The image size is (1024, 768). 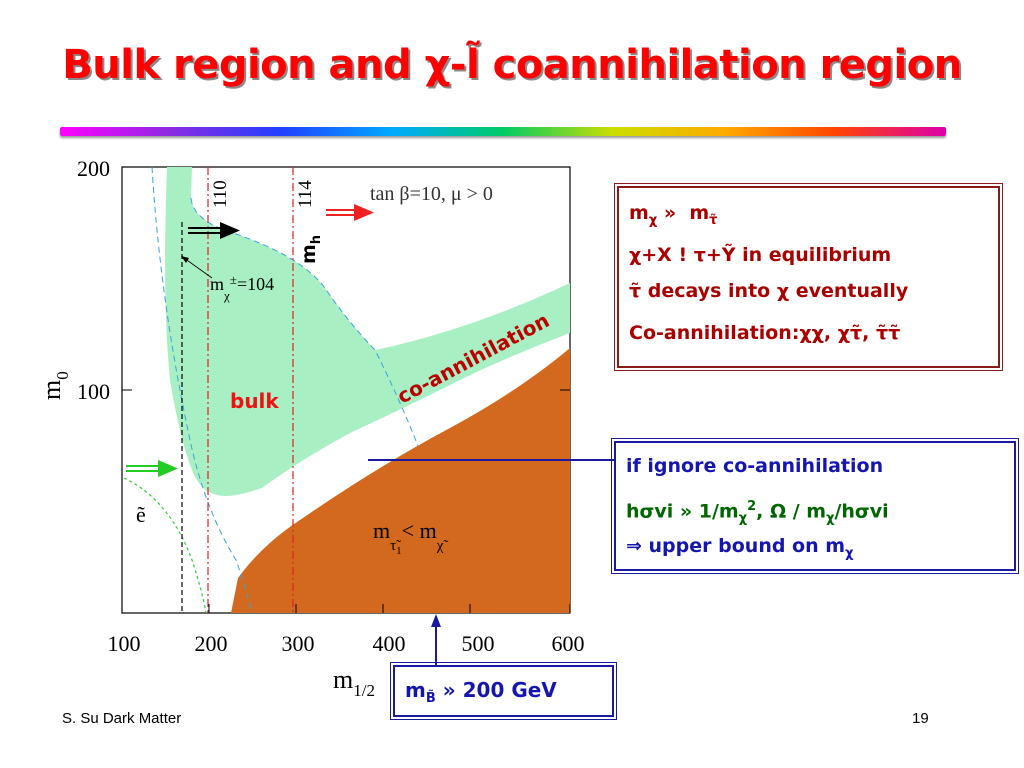 I want to click on page-number: 19, so click(x=920, y=718).